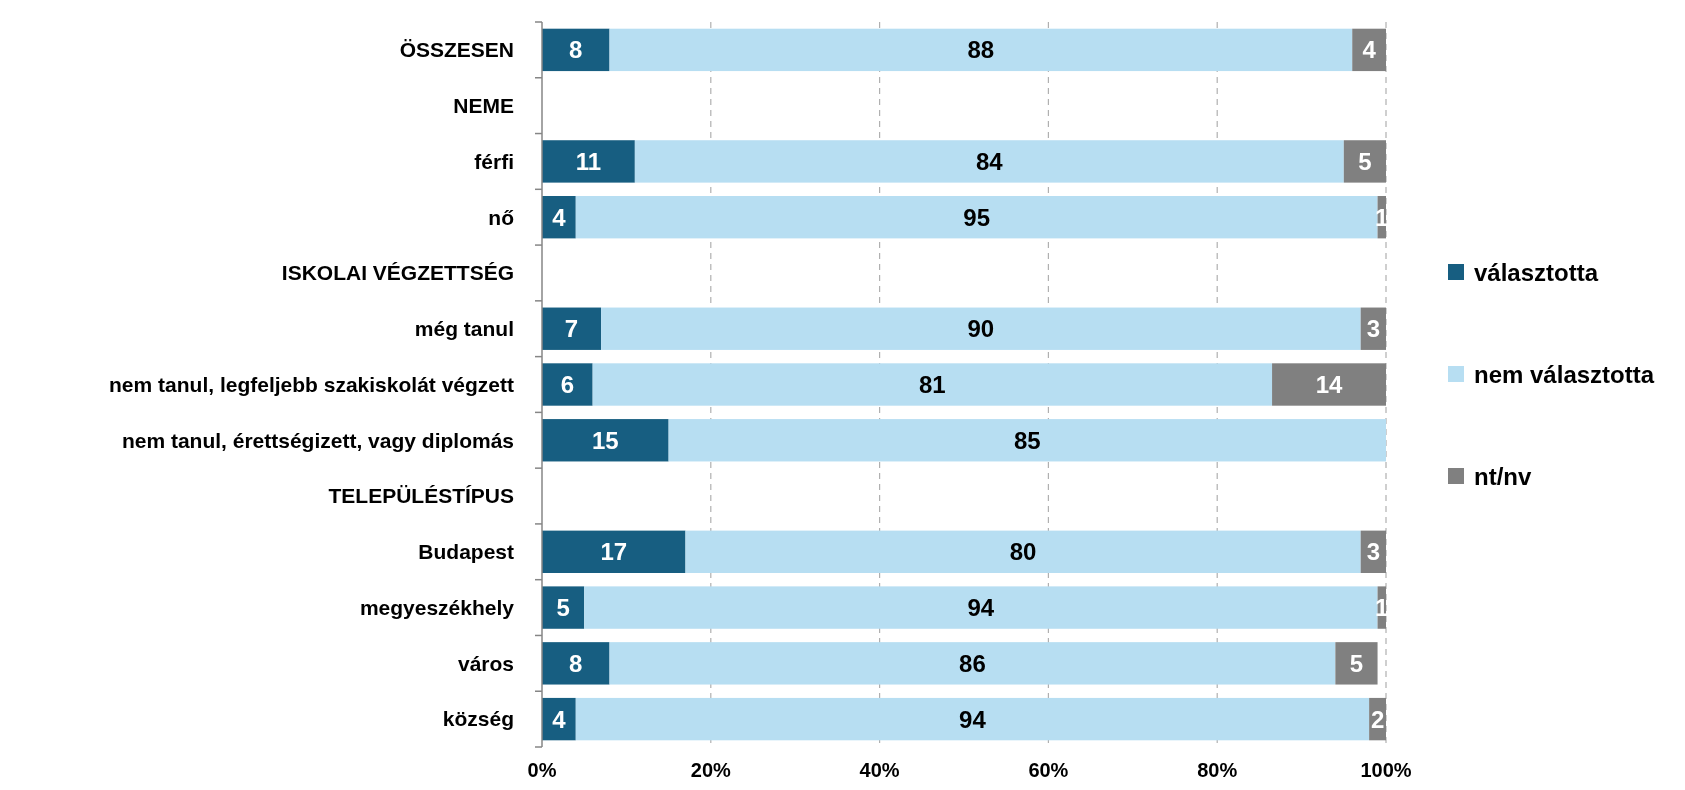  What do you see at coordinates (1386, 770) in the screenshot?
I see `x-tick-label: 100%` at bounding box center [1386, 770].